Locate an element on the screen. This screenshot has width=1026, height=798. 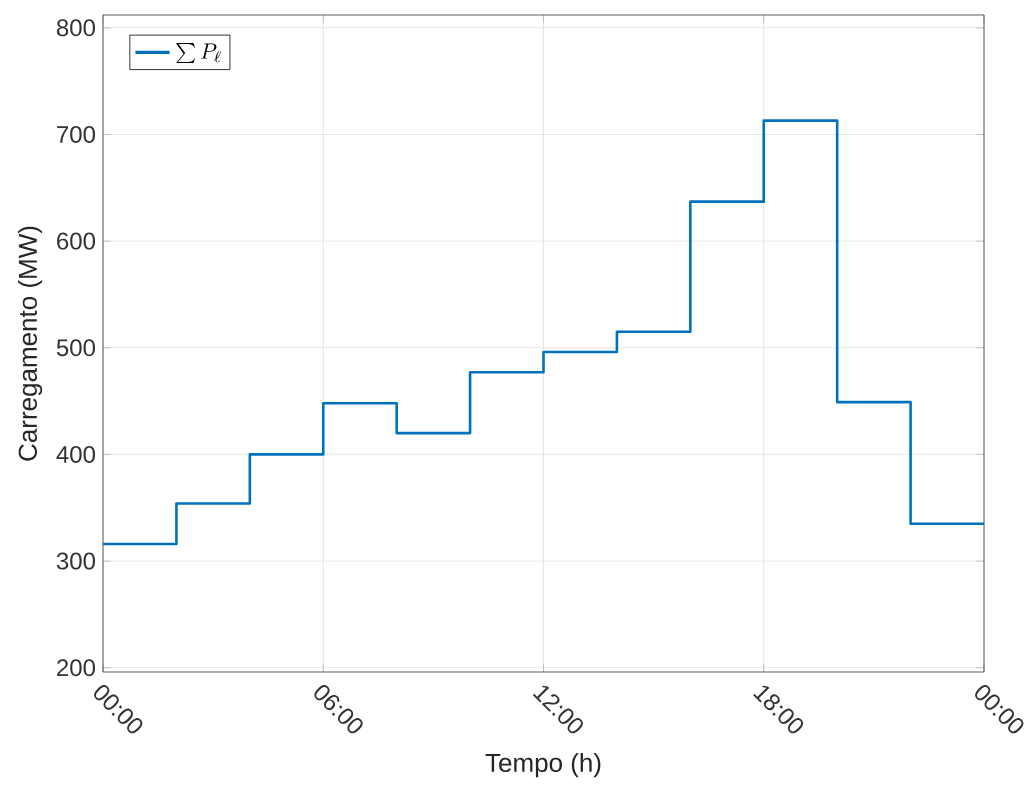
y-tick-label: 700 is located at coordinates (76, 134).